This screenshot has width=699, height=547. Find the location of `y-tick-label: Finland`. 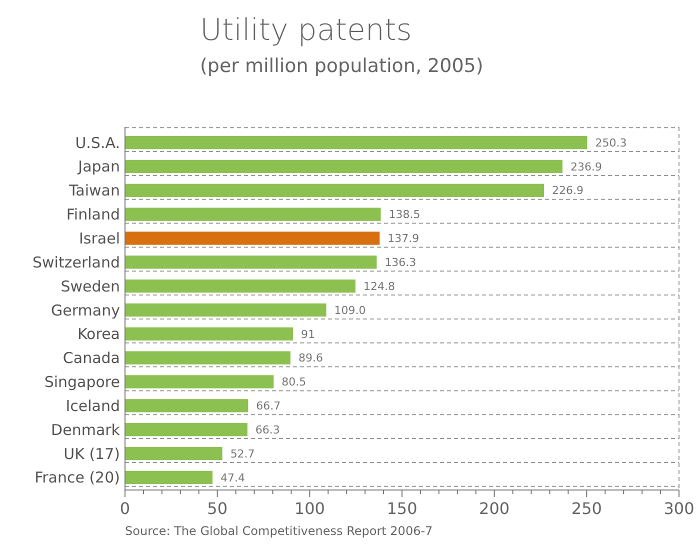

y-tick-label: Finland is located at coordinates (93, 215).